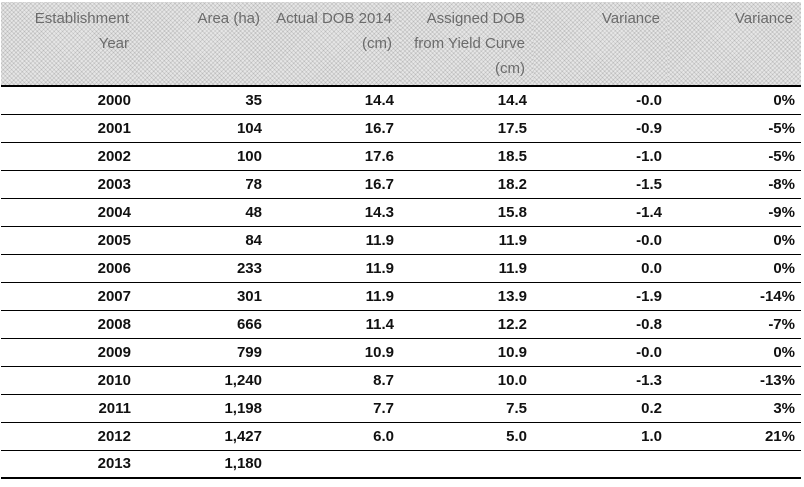 The height and width of the screenshot is (487, 804). What do you see at coordinates (466, 408) in the screenshot?
I see `cell-assigned-dob: 7.5` at bounding box center [466, 408].